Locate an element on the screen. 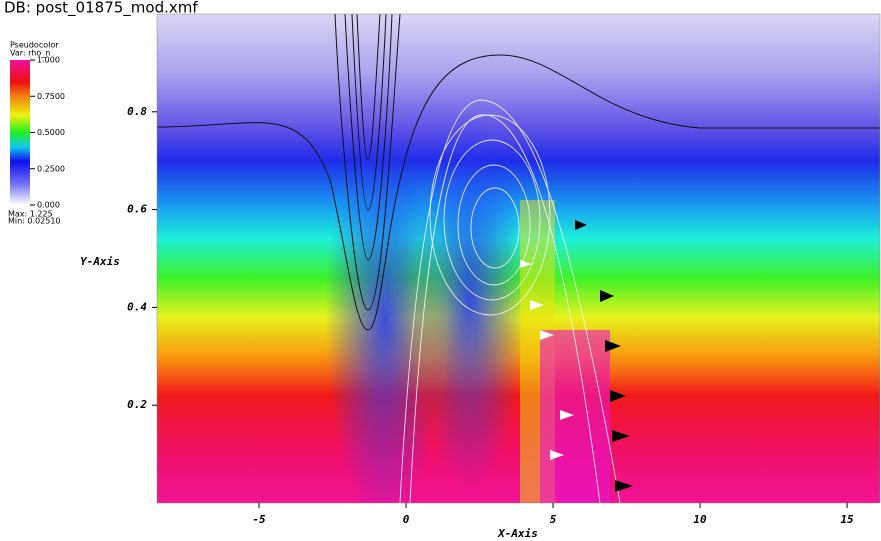 This screenshot has width=881, height=541. legend-title: Pseudocolor is located at coordinates (34, 45).